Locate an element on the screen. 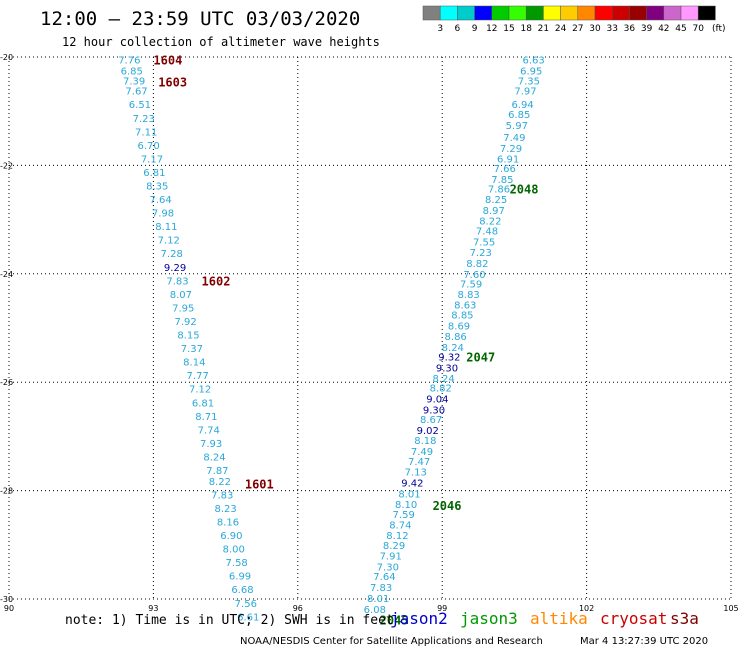  wave-height-point: 7.95 is located at coordinates (183, 308).